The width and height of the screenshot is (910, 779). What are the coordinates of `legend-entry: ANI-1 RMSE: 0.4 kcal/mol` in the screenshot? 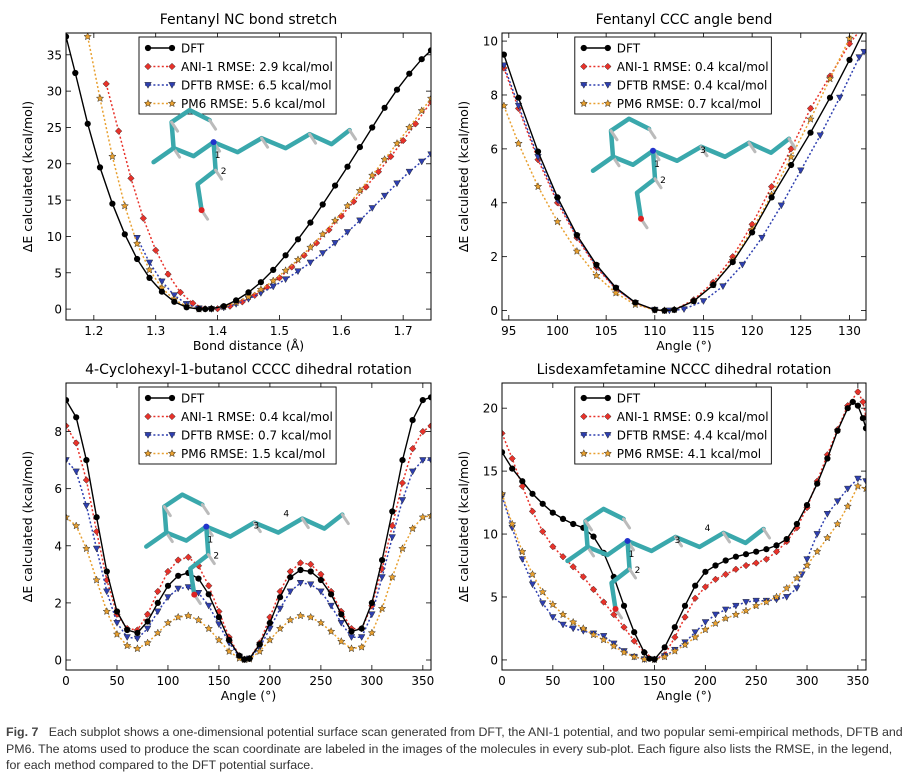 It's located at (257, 417).